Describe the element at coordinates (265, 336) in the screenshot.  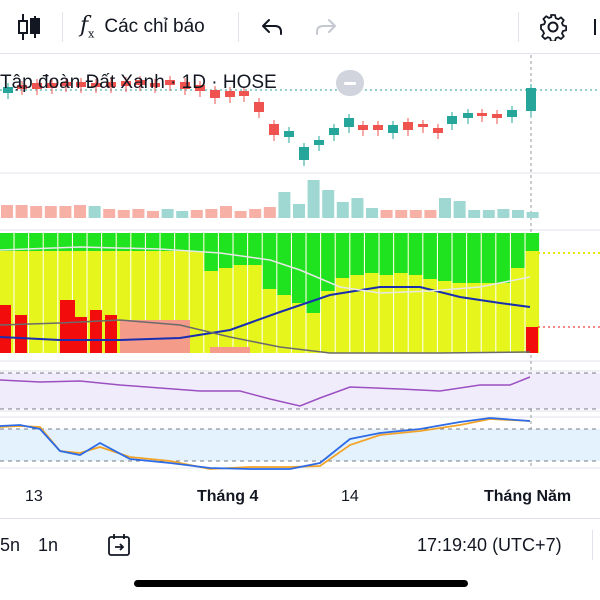
I see `indicator-gray-line` at that location.